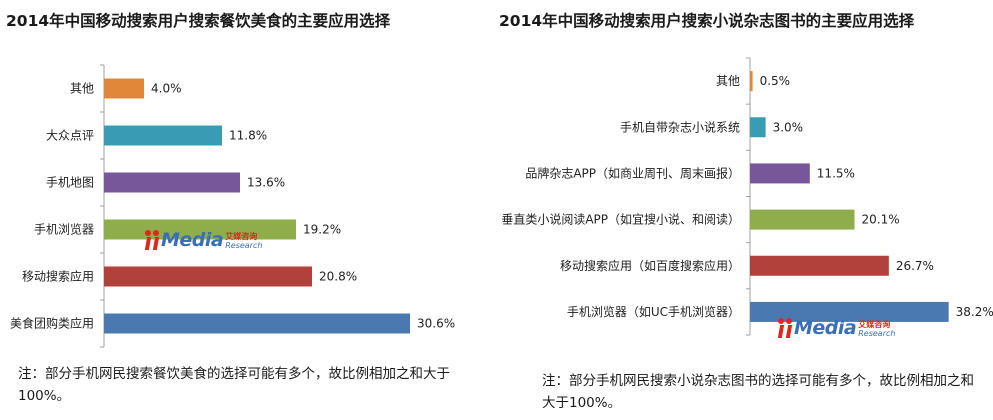  What do you see at coordinates (266, 183) in the screenshot?
I see `data-label: 13.6%` at bounding box center [266, 183].